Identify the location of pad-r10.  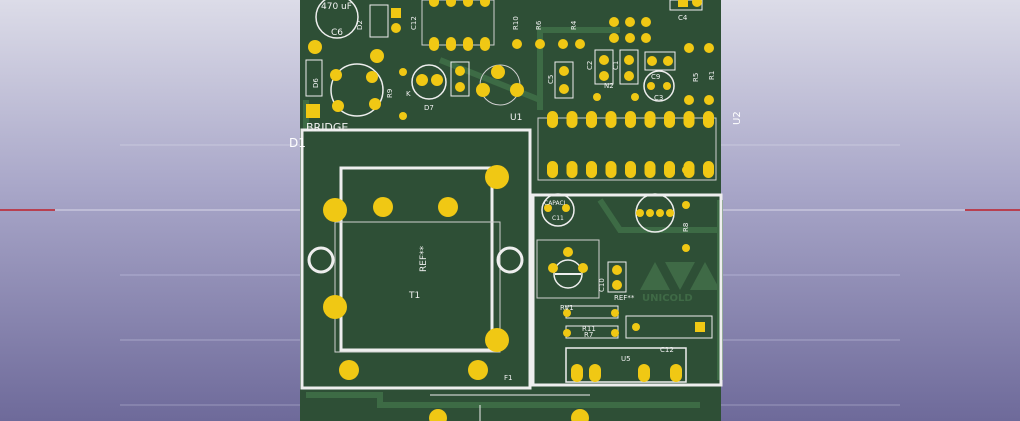
(517, 44).